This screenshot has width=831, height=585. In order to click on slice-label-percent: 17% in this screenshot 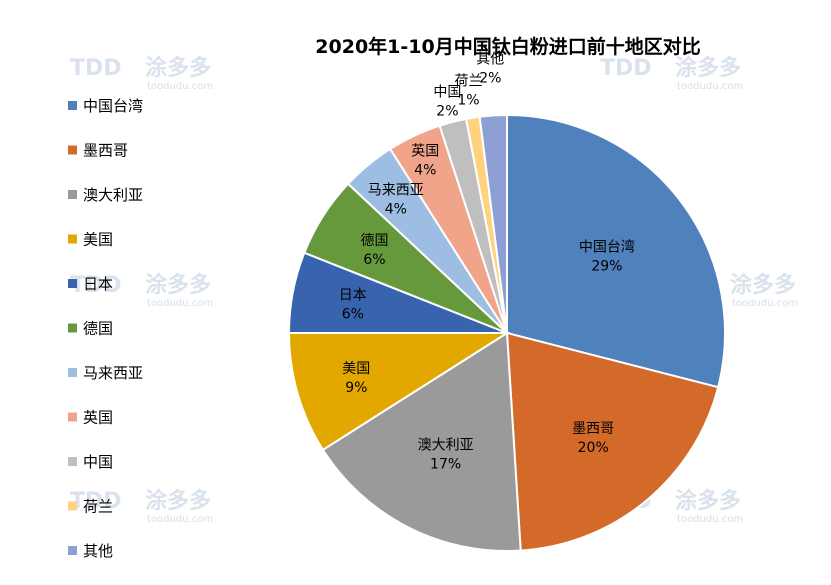, I will do `click(445, 464)`.